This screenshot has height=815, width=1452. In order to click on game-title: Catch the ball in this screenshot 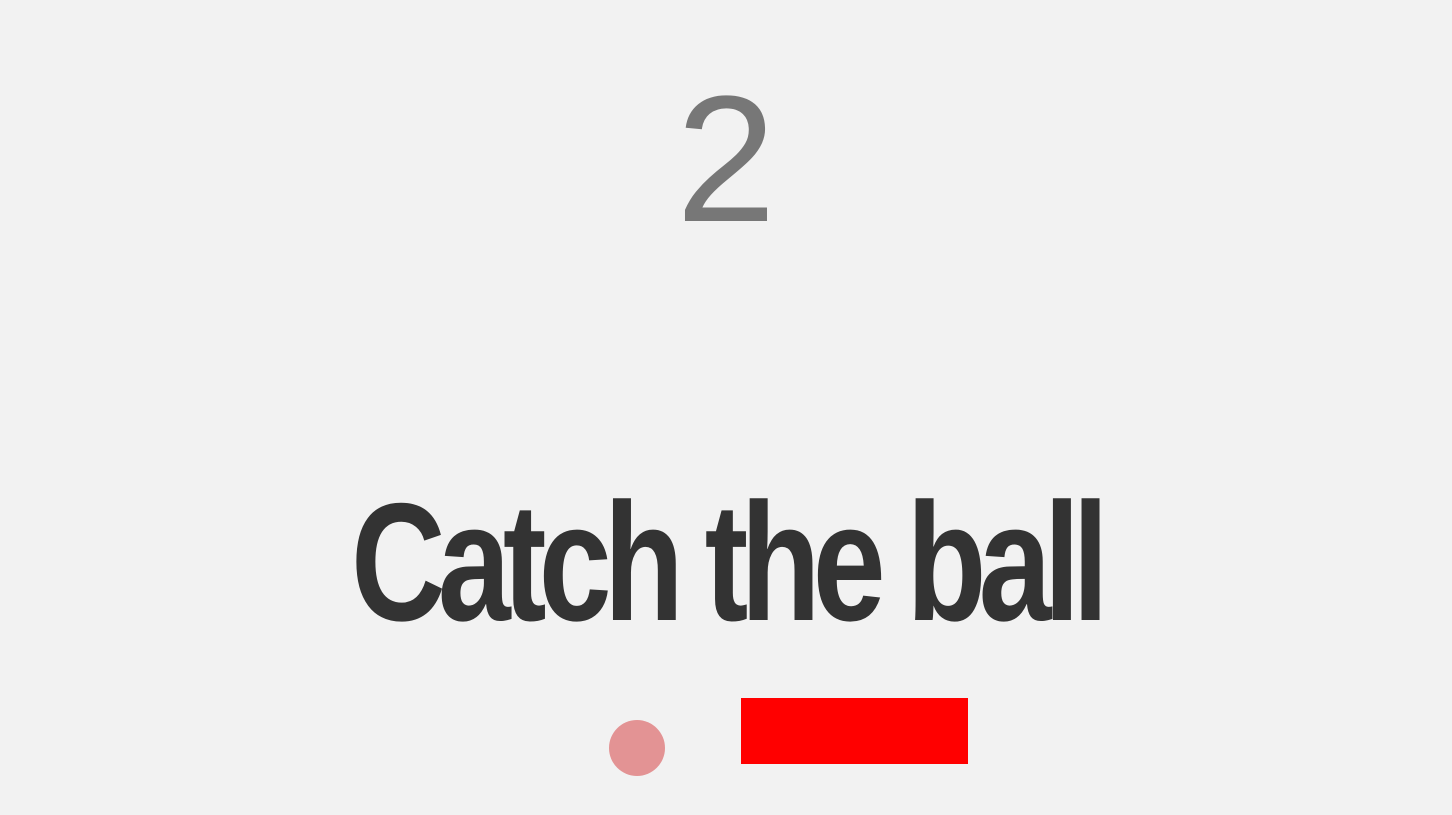, I will do `click(730, 562)`.